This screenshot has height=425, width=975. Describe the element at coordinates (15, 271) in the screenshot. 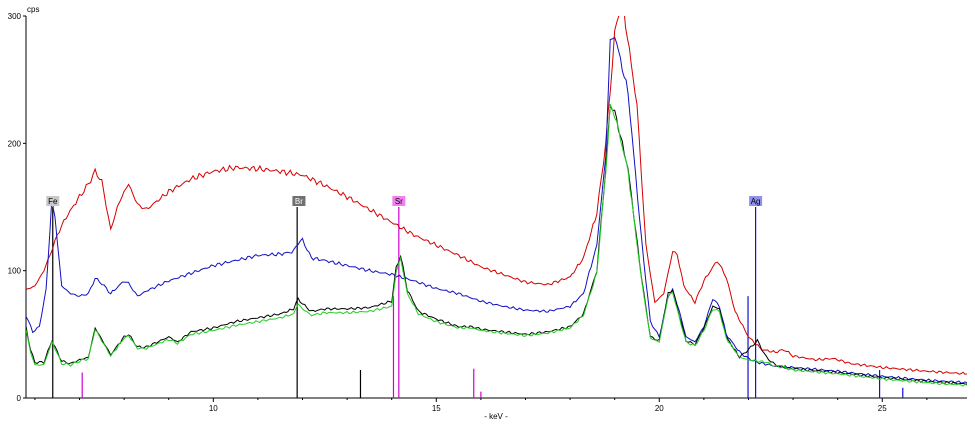

I see `y-tick-label: 100` at that location.